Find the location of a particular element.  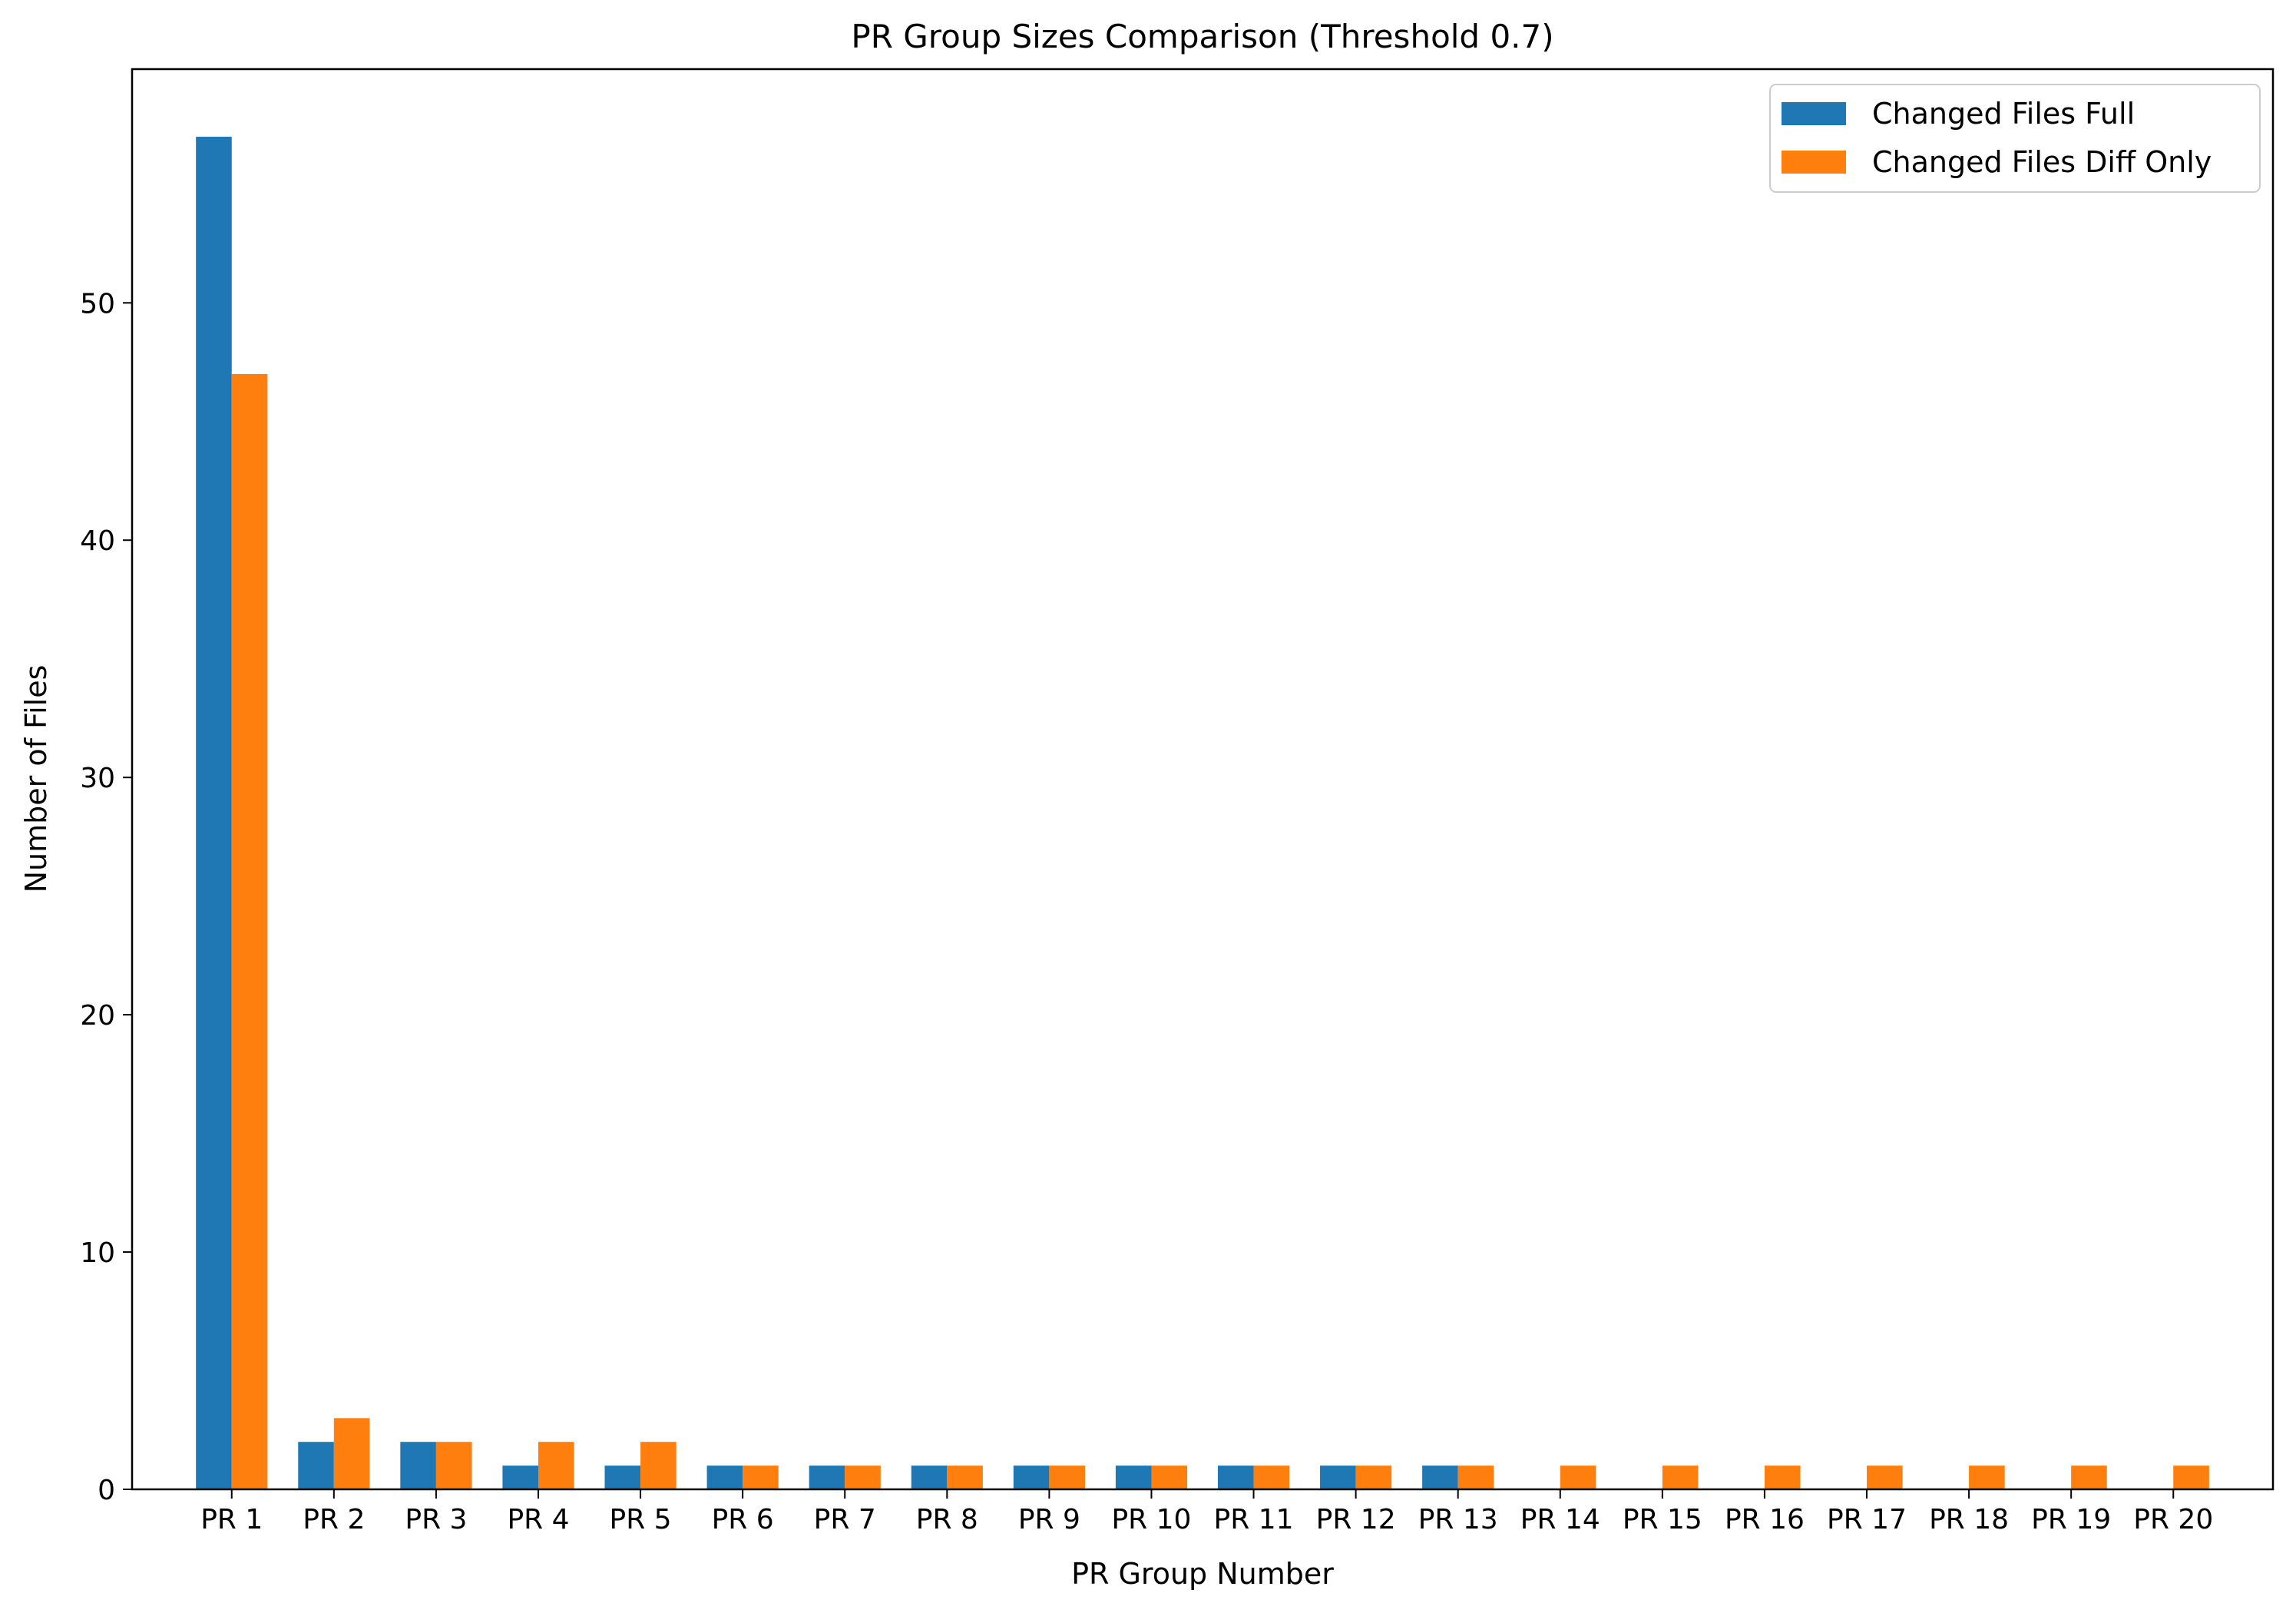

x-tick-label: PR 9 is located at coordinates (1049, 1519).